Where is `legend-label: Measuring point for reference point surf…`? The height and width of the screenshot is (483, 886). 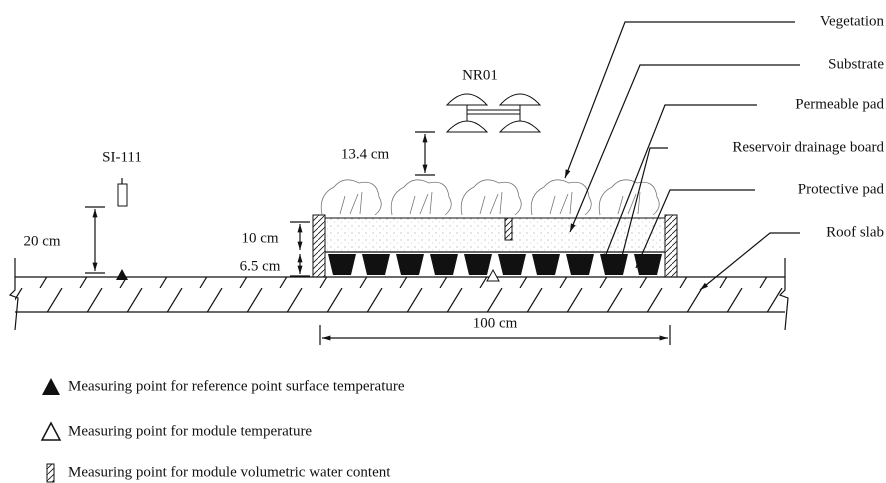
legend-label: Measuring point for reference point surf… is located at coordinates (236, 386).